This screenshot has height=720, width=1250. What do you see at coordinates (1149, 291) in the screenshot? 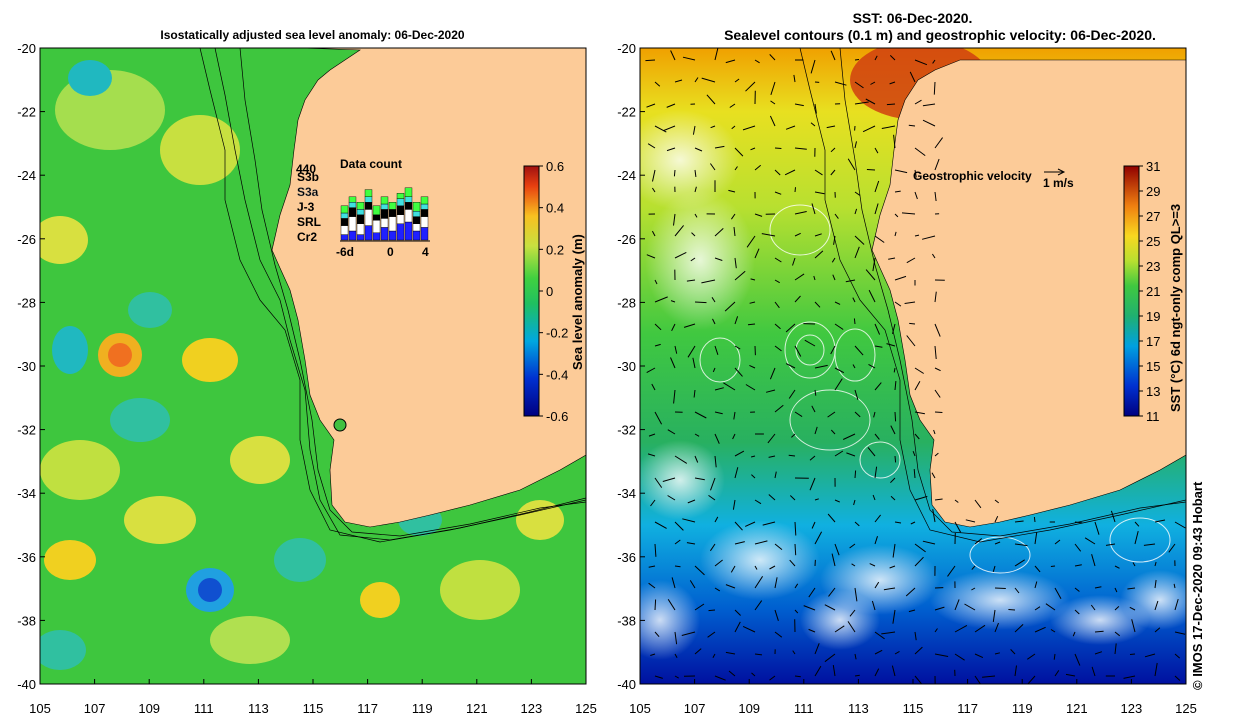
I see `sst-colorbar-ticks: 31 29 27 25 23 21 19 17 15 13 11` at bounding box center [1149, 291].